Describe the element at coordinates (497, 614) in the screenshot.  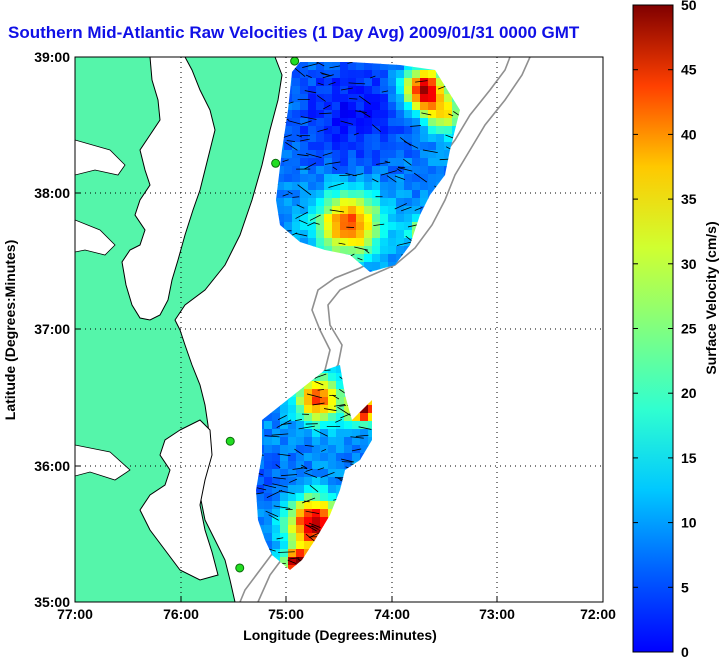
I see `x-tick-label: 73:00` at that location.